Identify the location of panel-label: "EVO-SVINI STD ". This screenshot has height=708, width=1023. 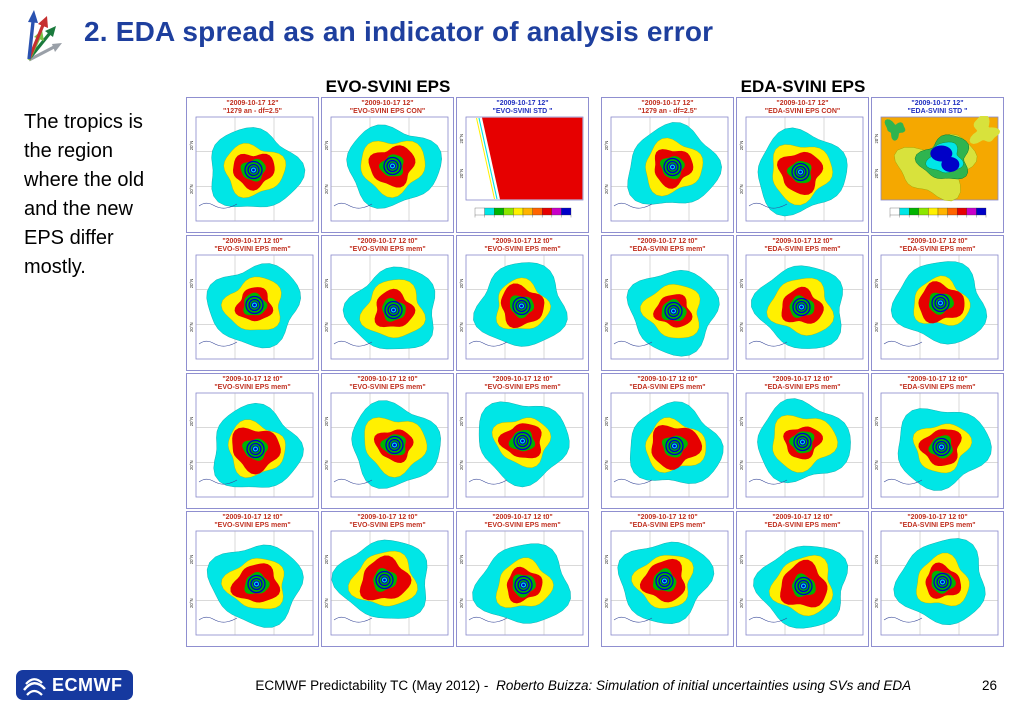
(522, 111).